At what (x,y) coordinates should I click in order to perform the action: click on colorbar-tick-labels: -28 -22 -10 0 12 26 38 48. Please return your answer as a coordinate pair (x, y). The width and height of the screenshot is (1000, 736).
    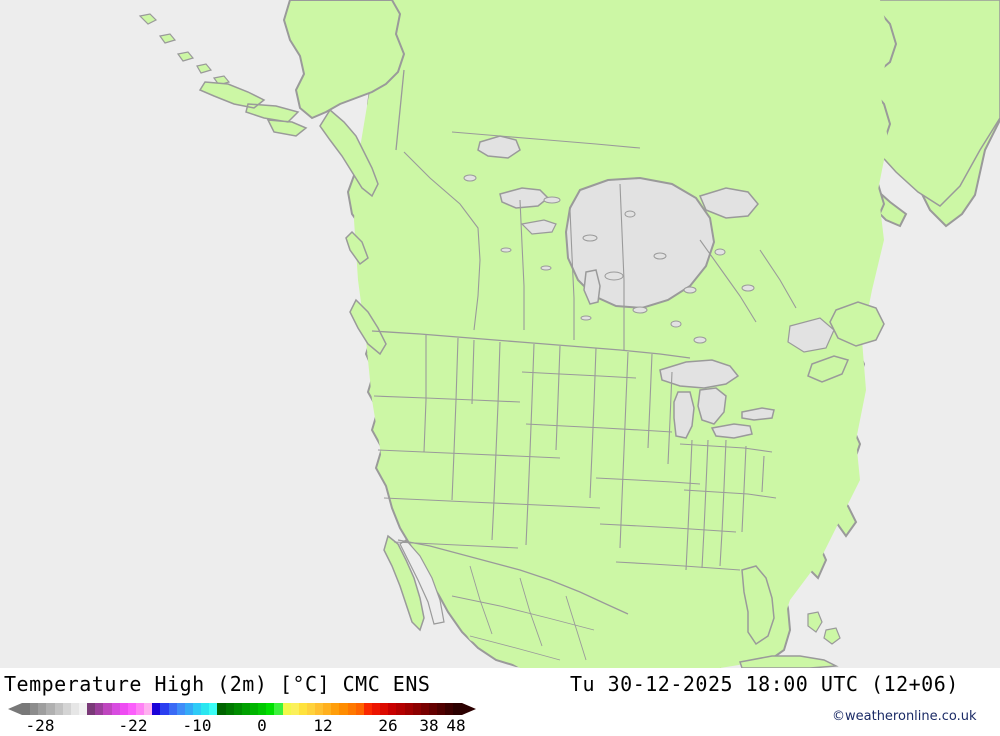
    Looking at the image, I should click on (250, 726).